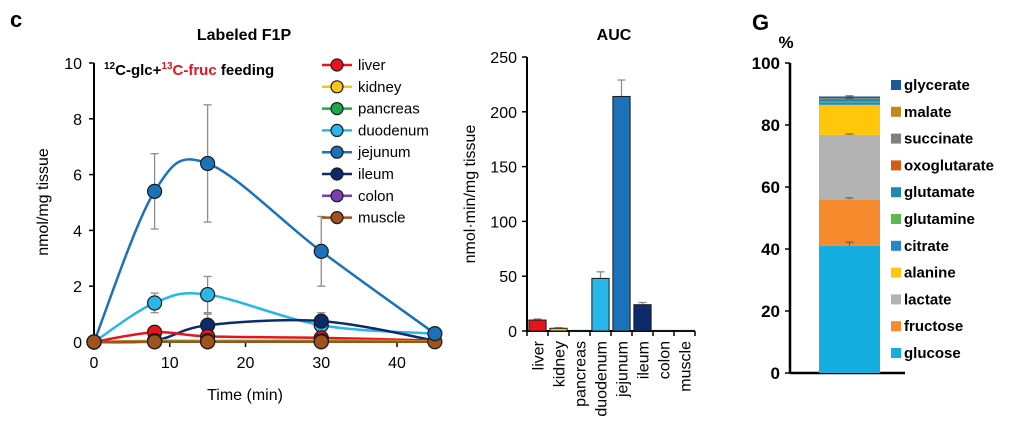  I want to click on legend-item-glycerate: glycerate, so click(930, 85).